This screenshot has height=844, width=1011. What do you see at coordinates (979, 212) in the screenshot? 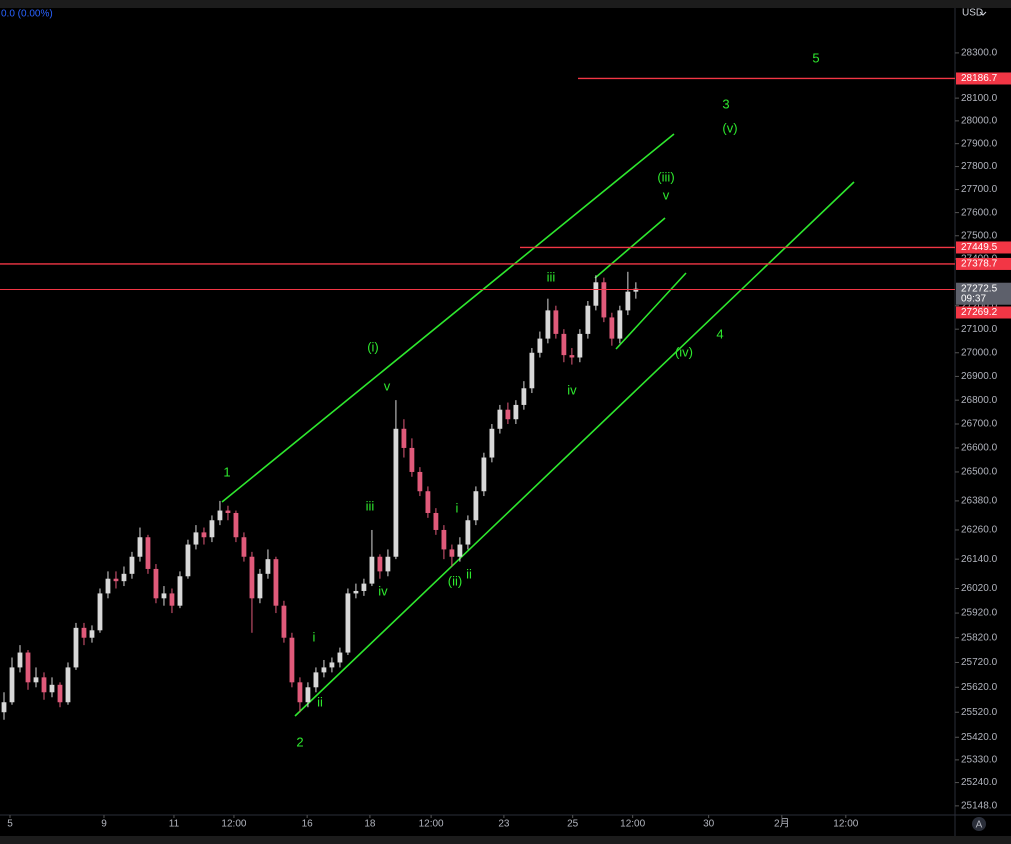
I see `y-tick-label: 27600.0` at bounding box center [979, 212].